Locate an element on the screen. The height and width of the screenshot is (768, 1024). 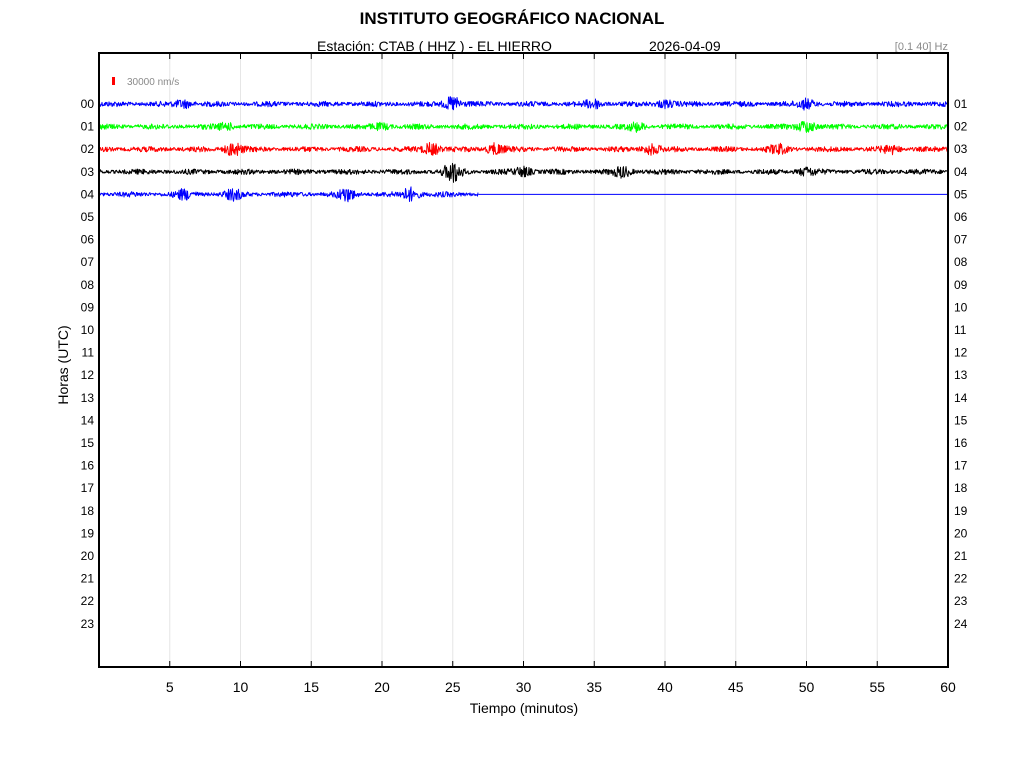
hour-label-left: 02 is located at coordinates (88, 149).